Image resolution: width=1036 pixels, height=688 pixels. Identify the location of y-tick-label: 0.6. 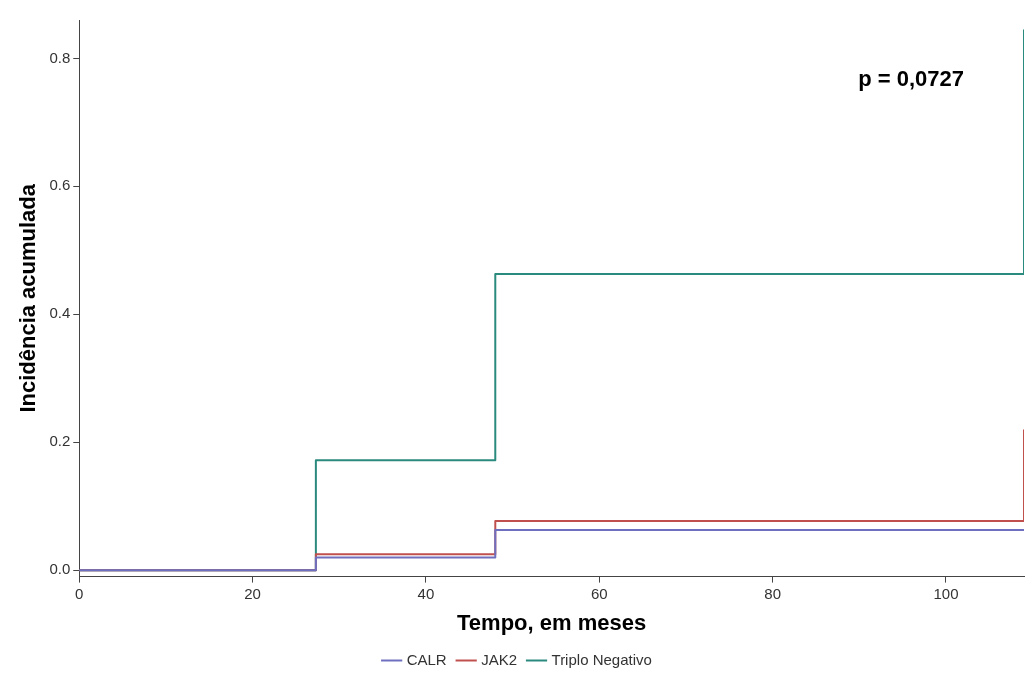
(60, 185).